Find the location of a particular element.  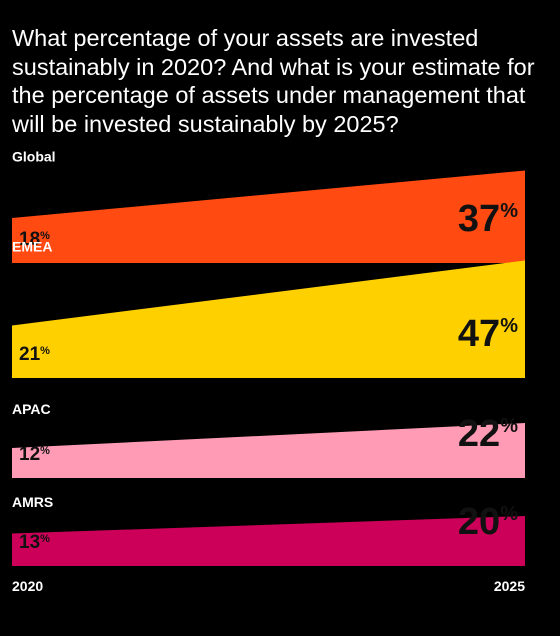

series-label-amrs: AMRS is located at coordinates (32, 502).